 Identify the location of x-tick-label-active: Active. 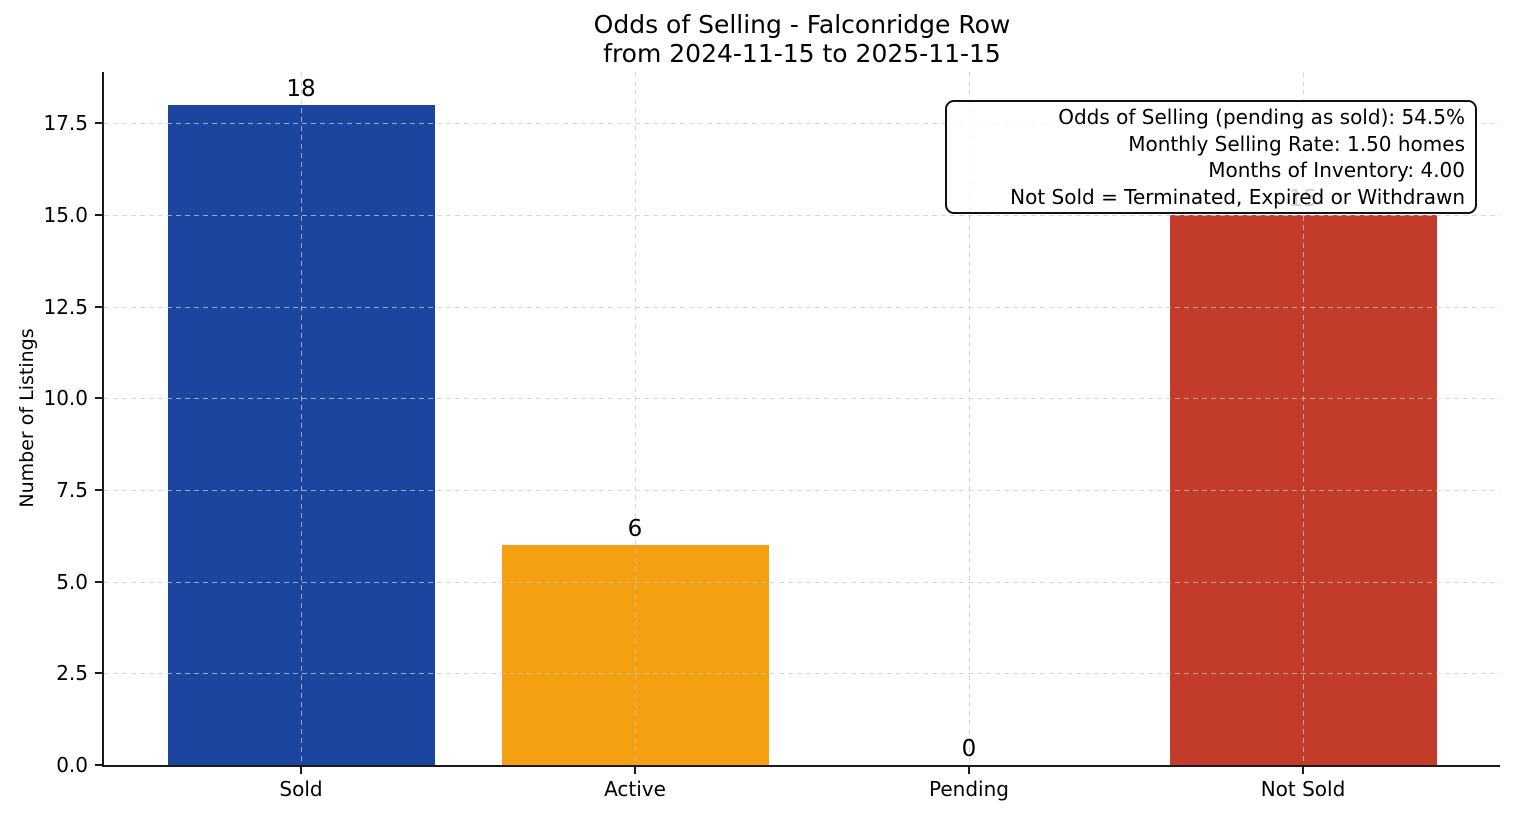
(635, 789).